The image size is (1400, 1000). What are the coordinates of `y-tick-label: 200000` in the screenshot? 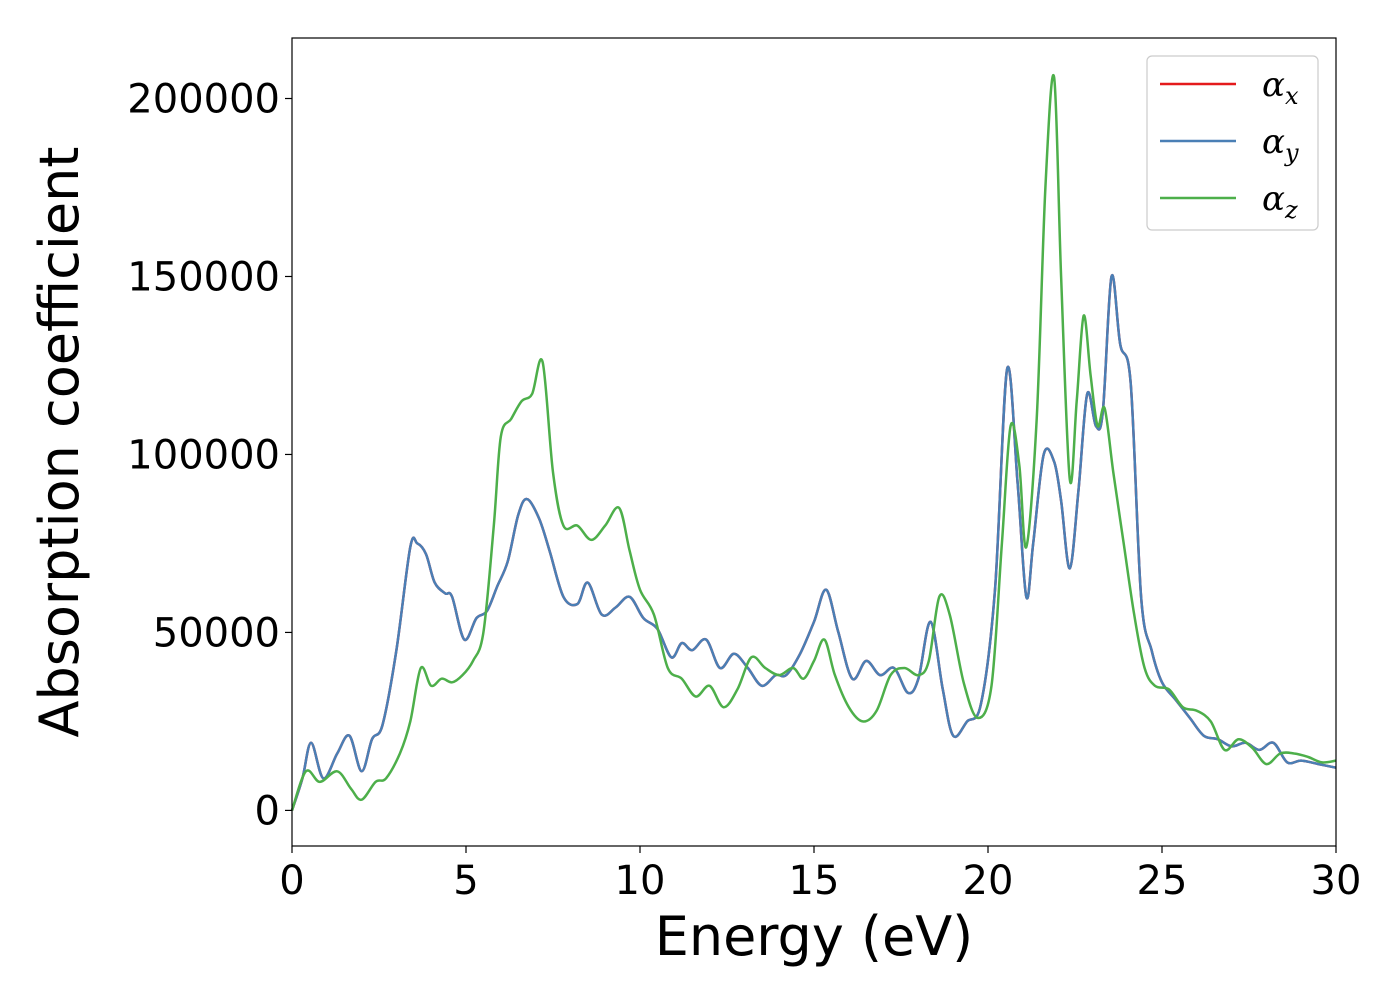 It's located at (203, 100).